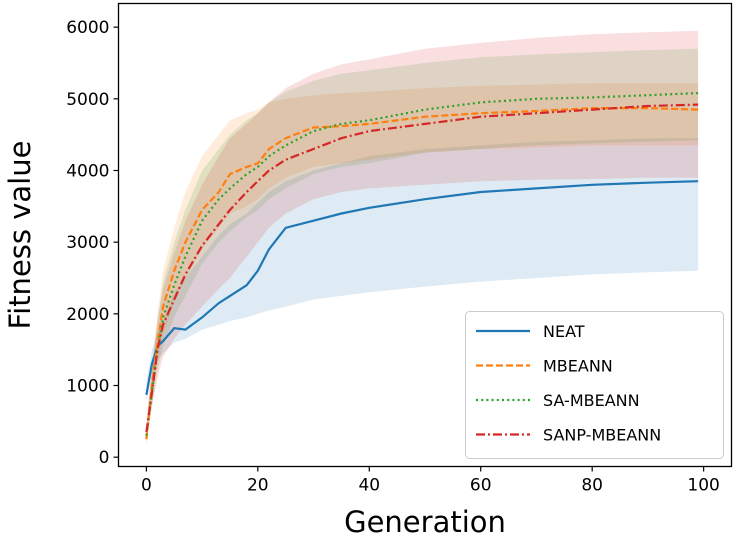  Describe the element at coordinates (592, 486) in the screenshot. I see `x-tick-label: 80` at that location.